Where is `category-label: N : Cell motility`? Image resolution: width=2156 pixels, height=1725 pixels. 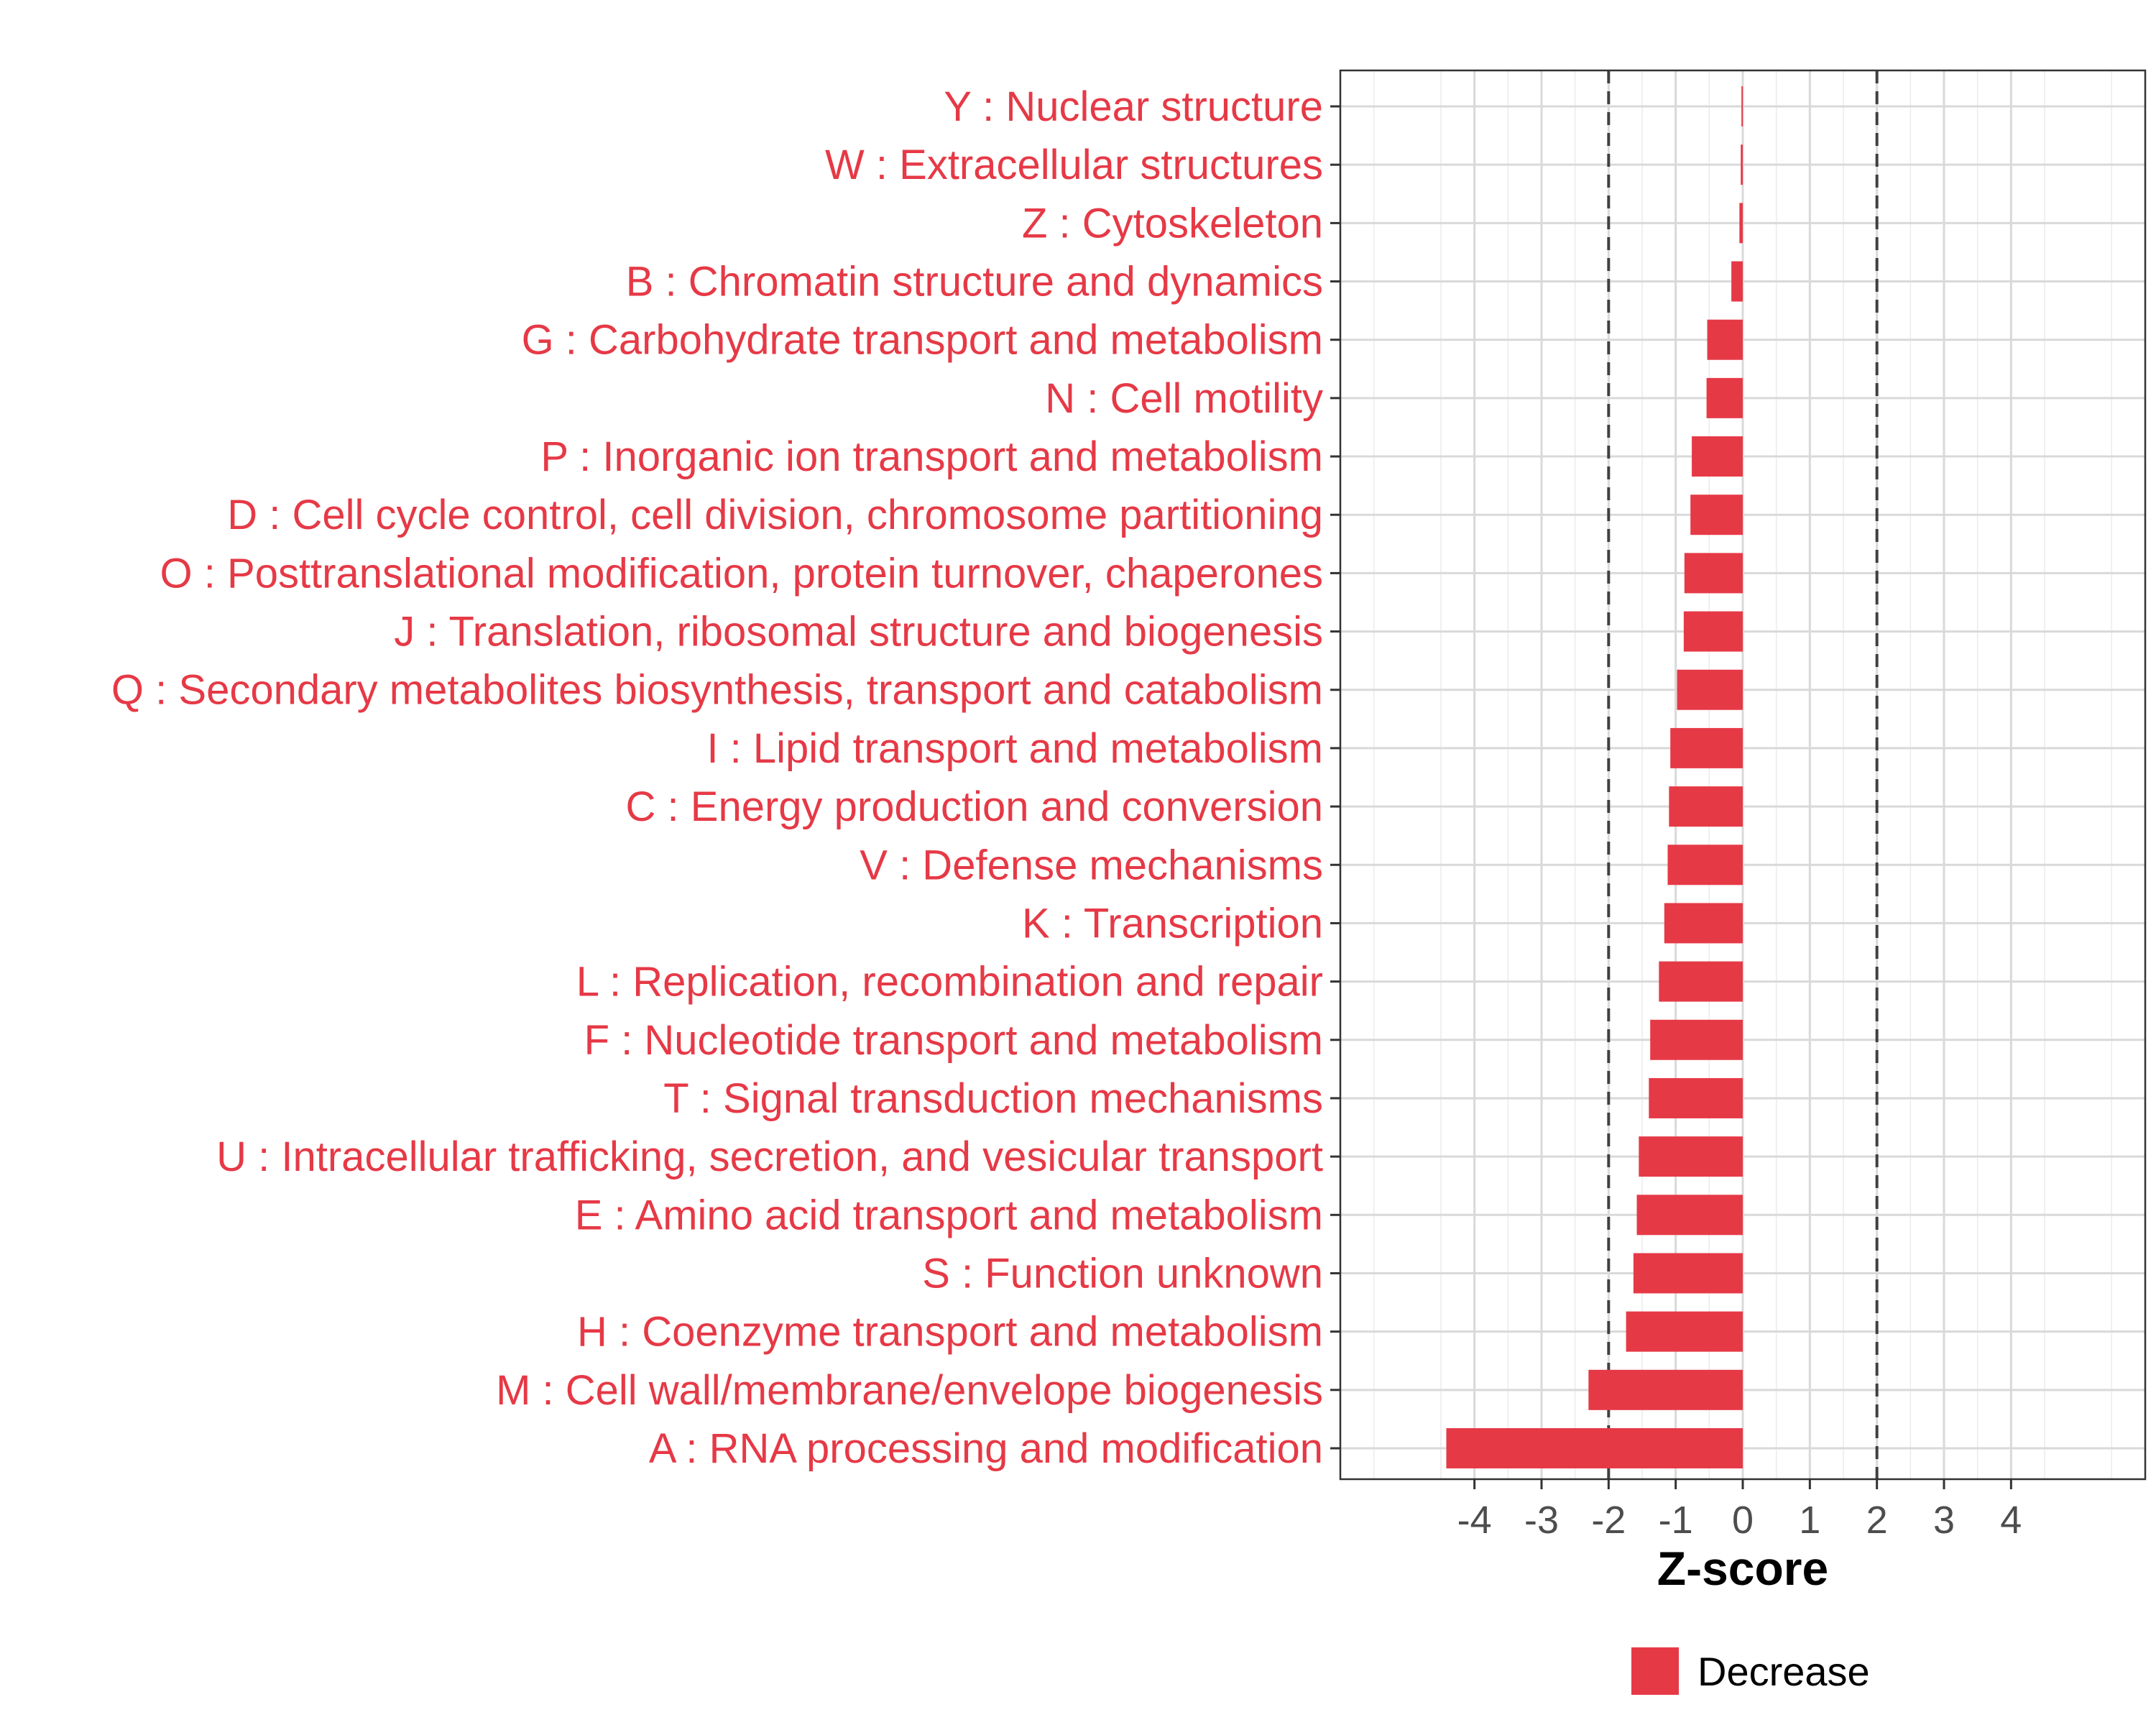
category-label: N : Cell motility is located at coordinates (1184, 398).